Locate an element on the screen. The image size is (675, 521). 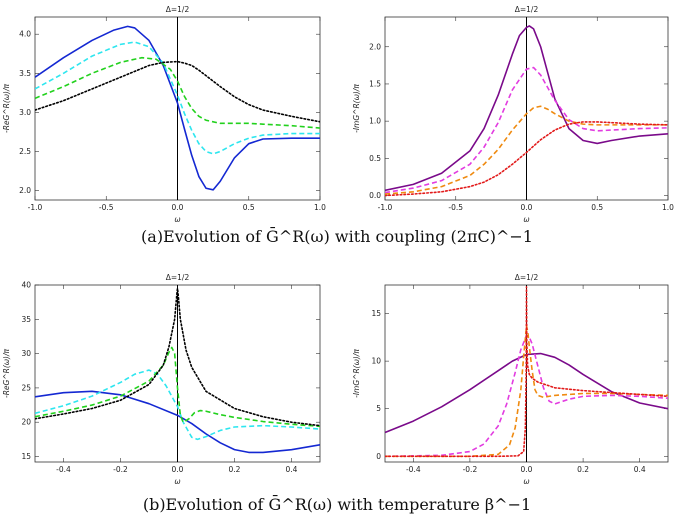
y-tick-label: 30 is located at coordinates (26, 353).